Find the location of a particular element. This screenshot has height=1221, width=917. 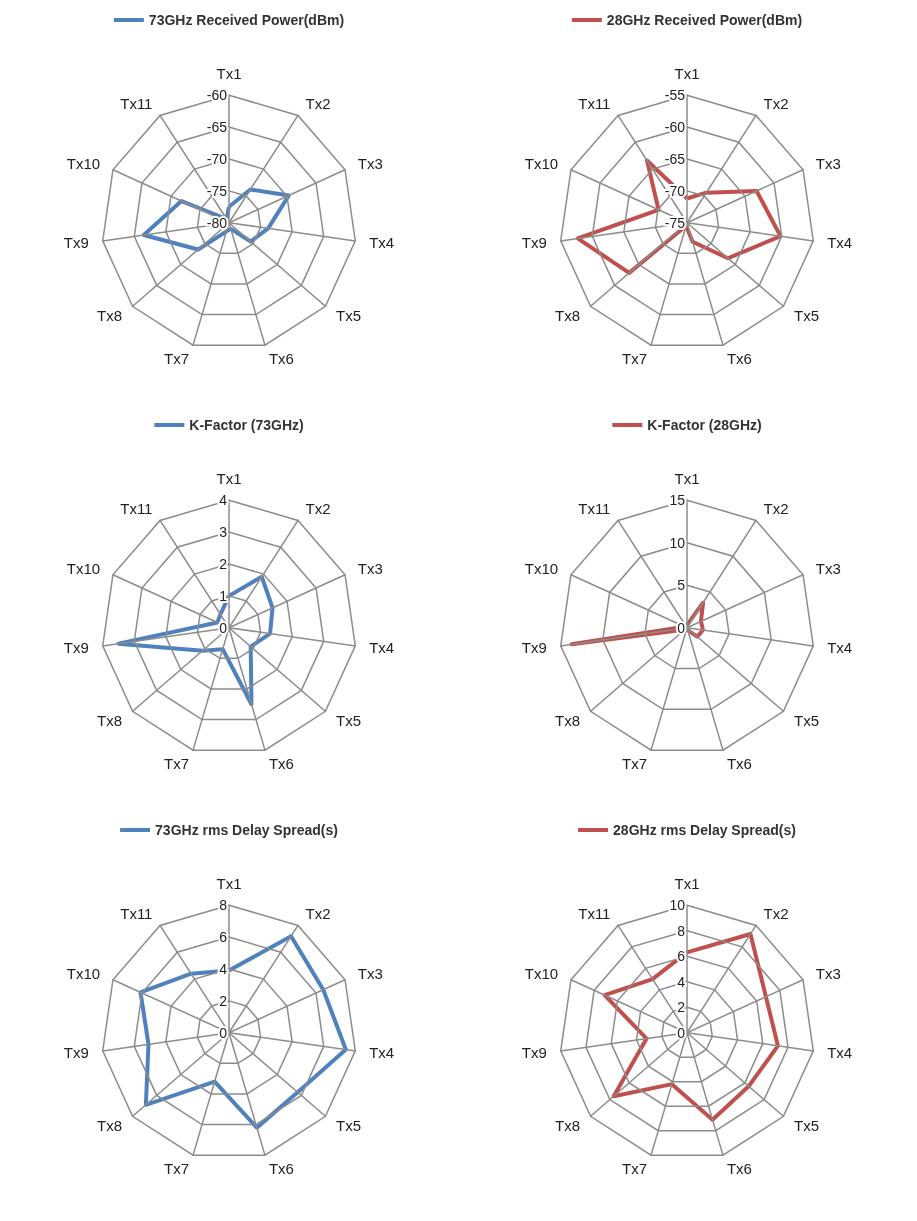

y-tick-label: 3 is located at coordinates (223, 532).